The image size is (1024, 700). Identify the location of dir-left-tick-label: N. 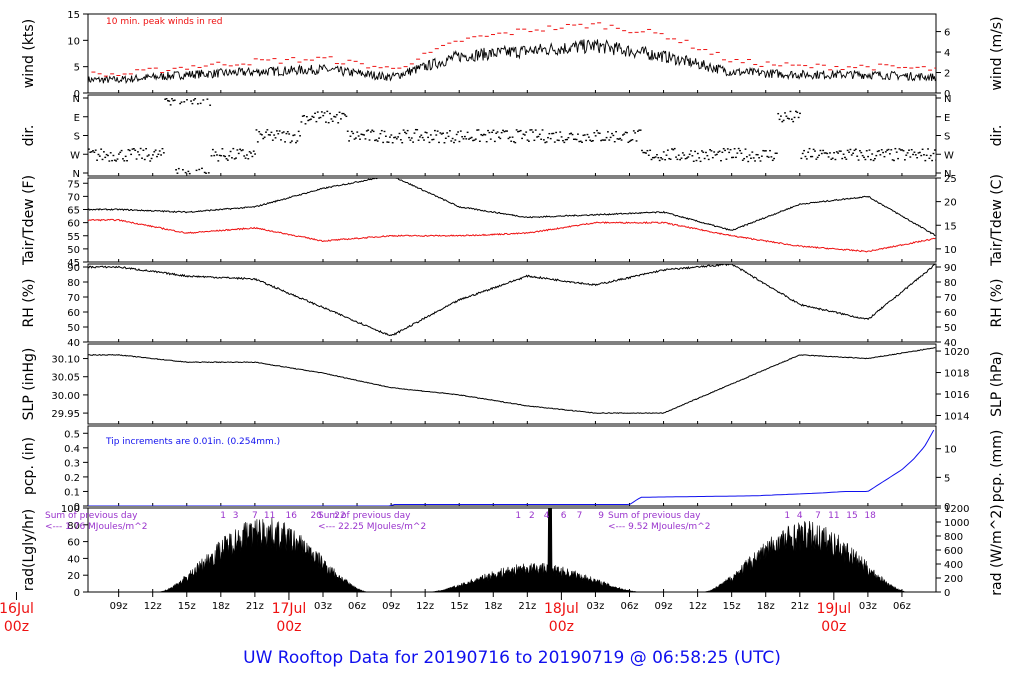
(76, 99).